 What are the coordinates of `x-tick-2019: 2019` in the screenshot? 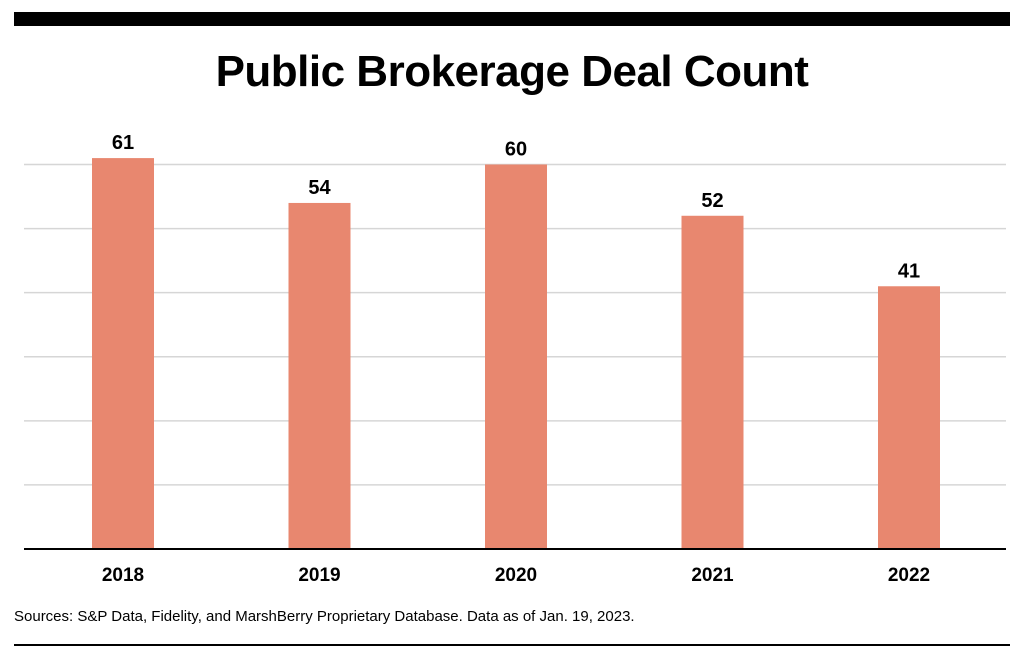 It's located at (319, 575).